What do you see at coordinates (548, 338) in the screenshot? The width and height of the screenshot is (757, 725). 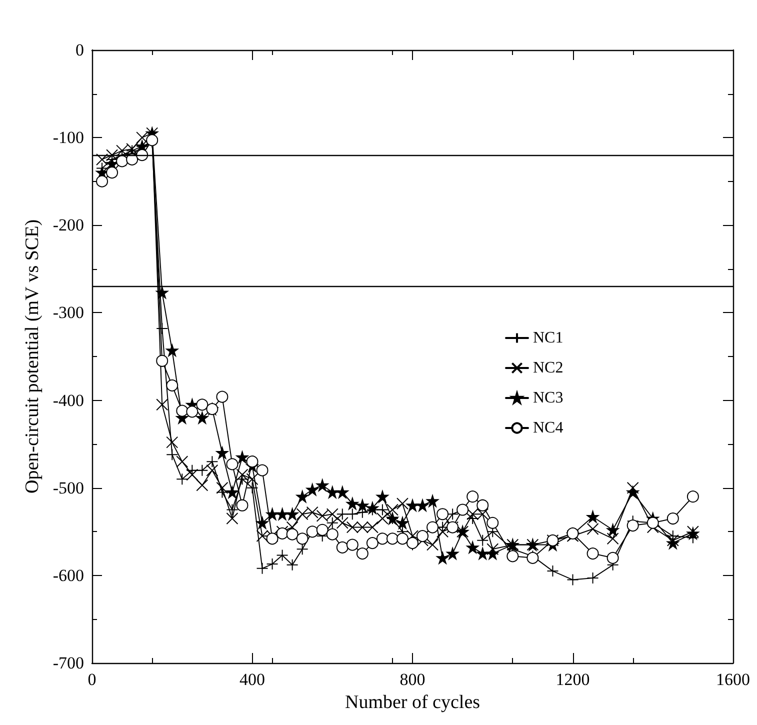 I see `legend-label: NC1` at bounding box center [548, 338].